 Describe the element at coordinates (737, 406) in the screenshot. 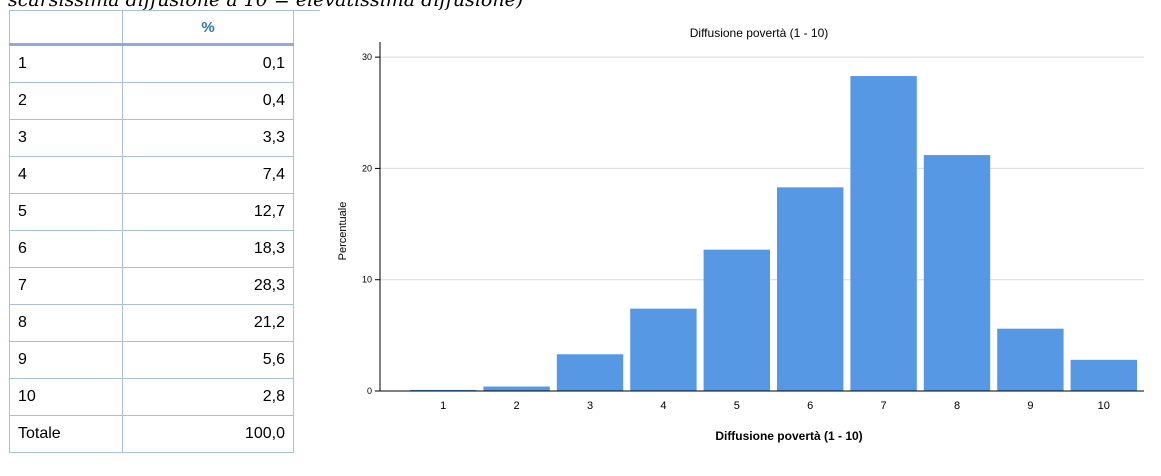

I see `x-tick-label: 5` at that location.